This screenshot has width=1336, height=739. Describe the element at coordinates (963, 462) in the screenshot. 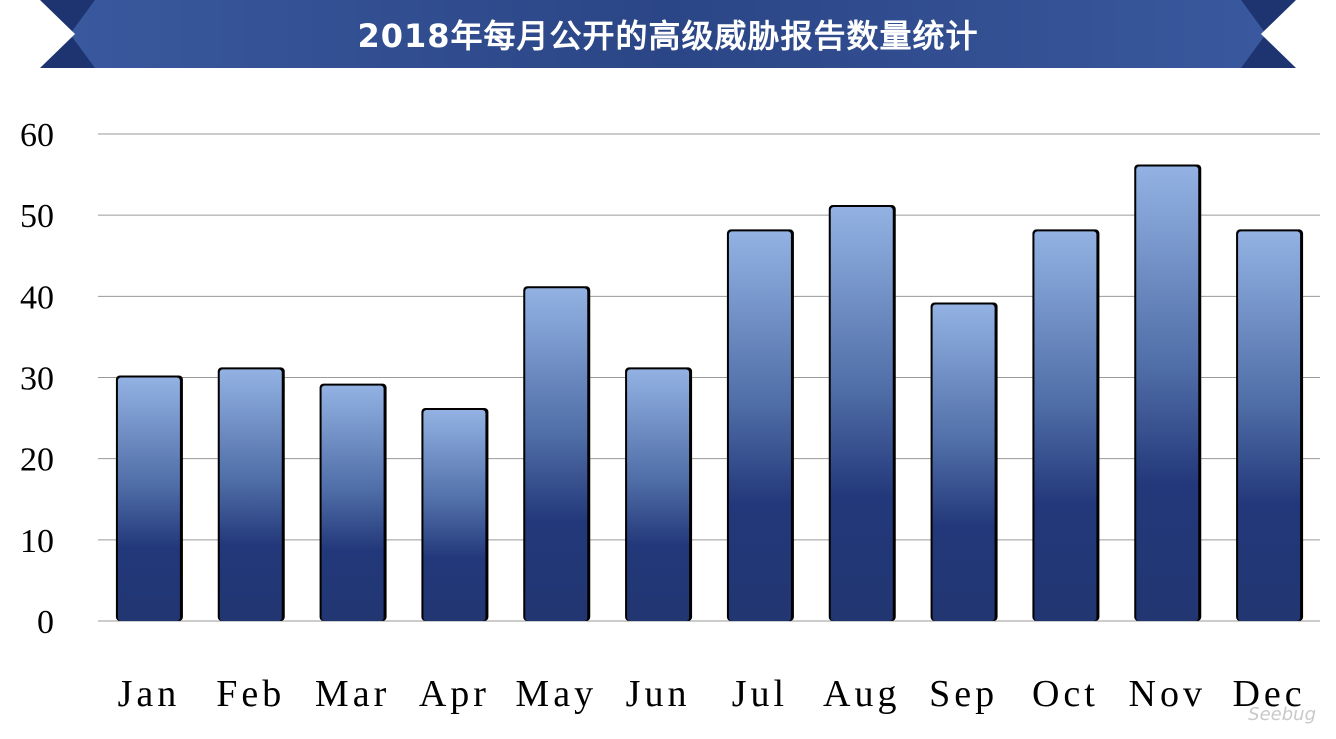

I see `bar-sep` at that location.